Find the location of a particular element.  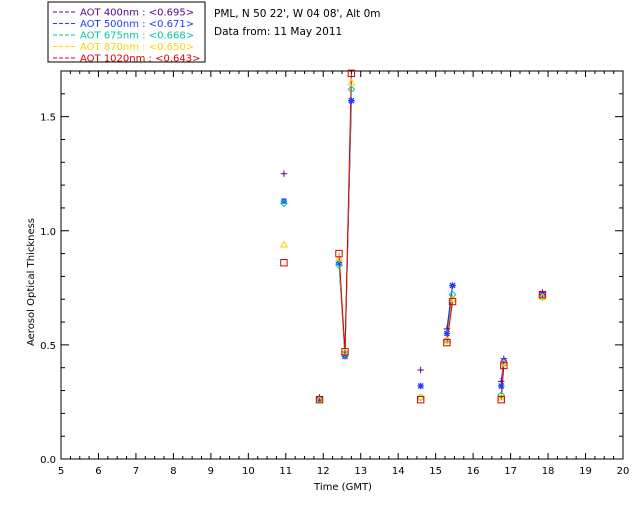

legend-entry: AOT 500nm : <0.671> is located at coordinates (137, 24).